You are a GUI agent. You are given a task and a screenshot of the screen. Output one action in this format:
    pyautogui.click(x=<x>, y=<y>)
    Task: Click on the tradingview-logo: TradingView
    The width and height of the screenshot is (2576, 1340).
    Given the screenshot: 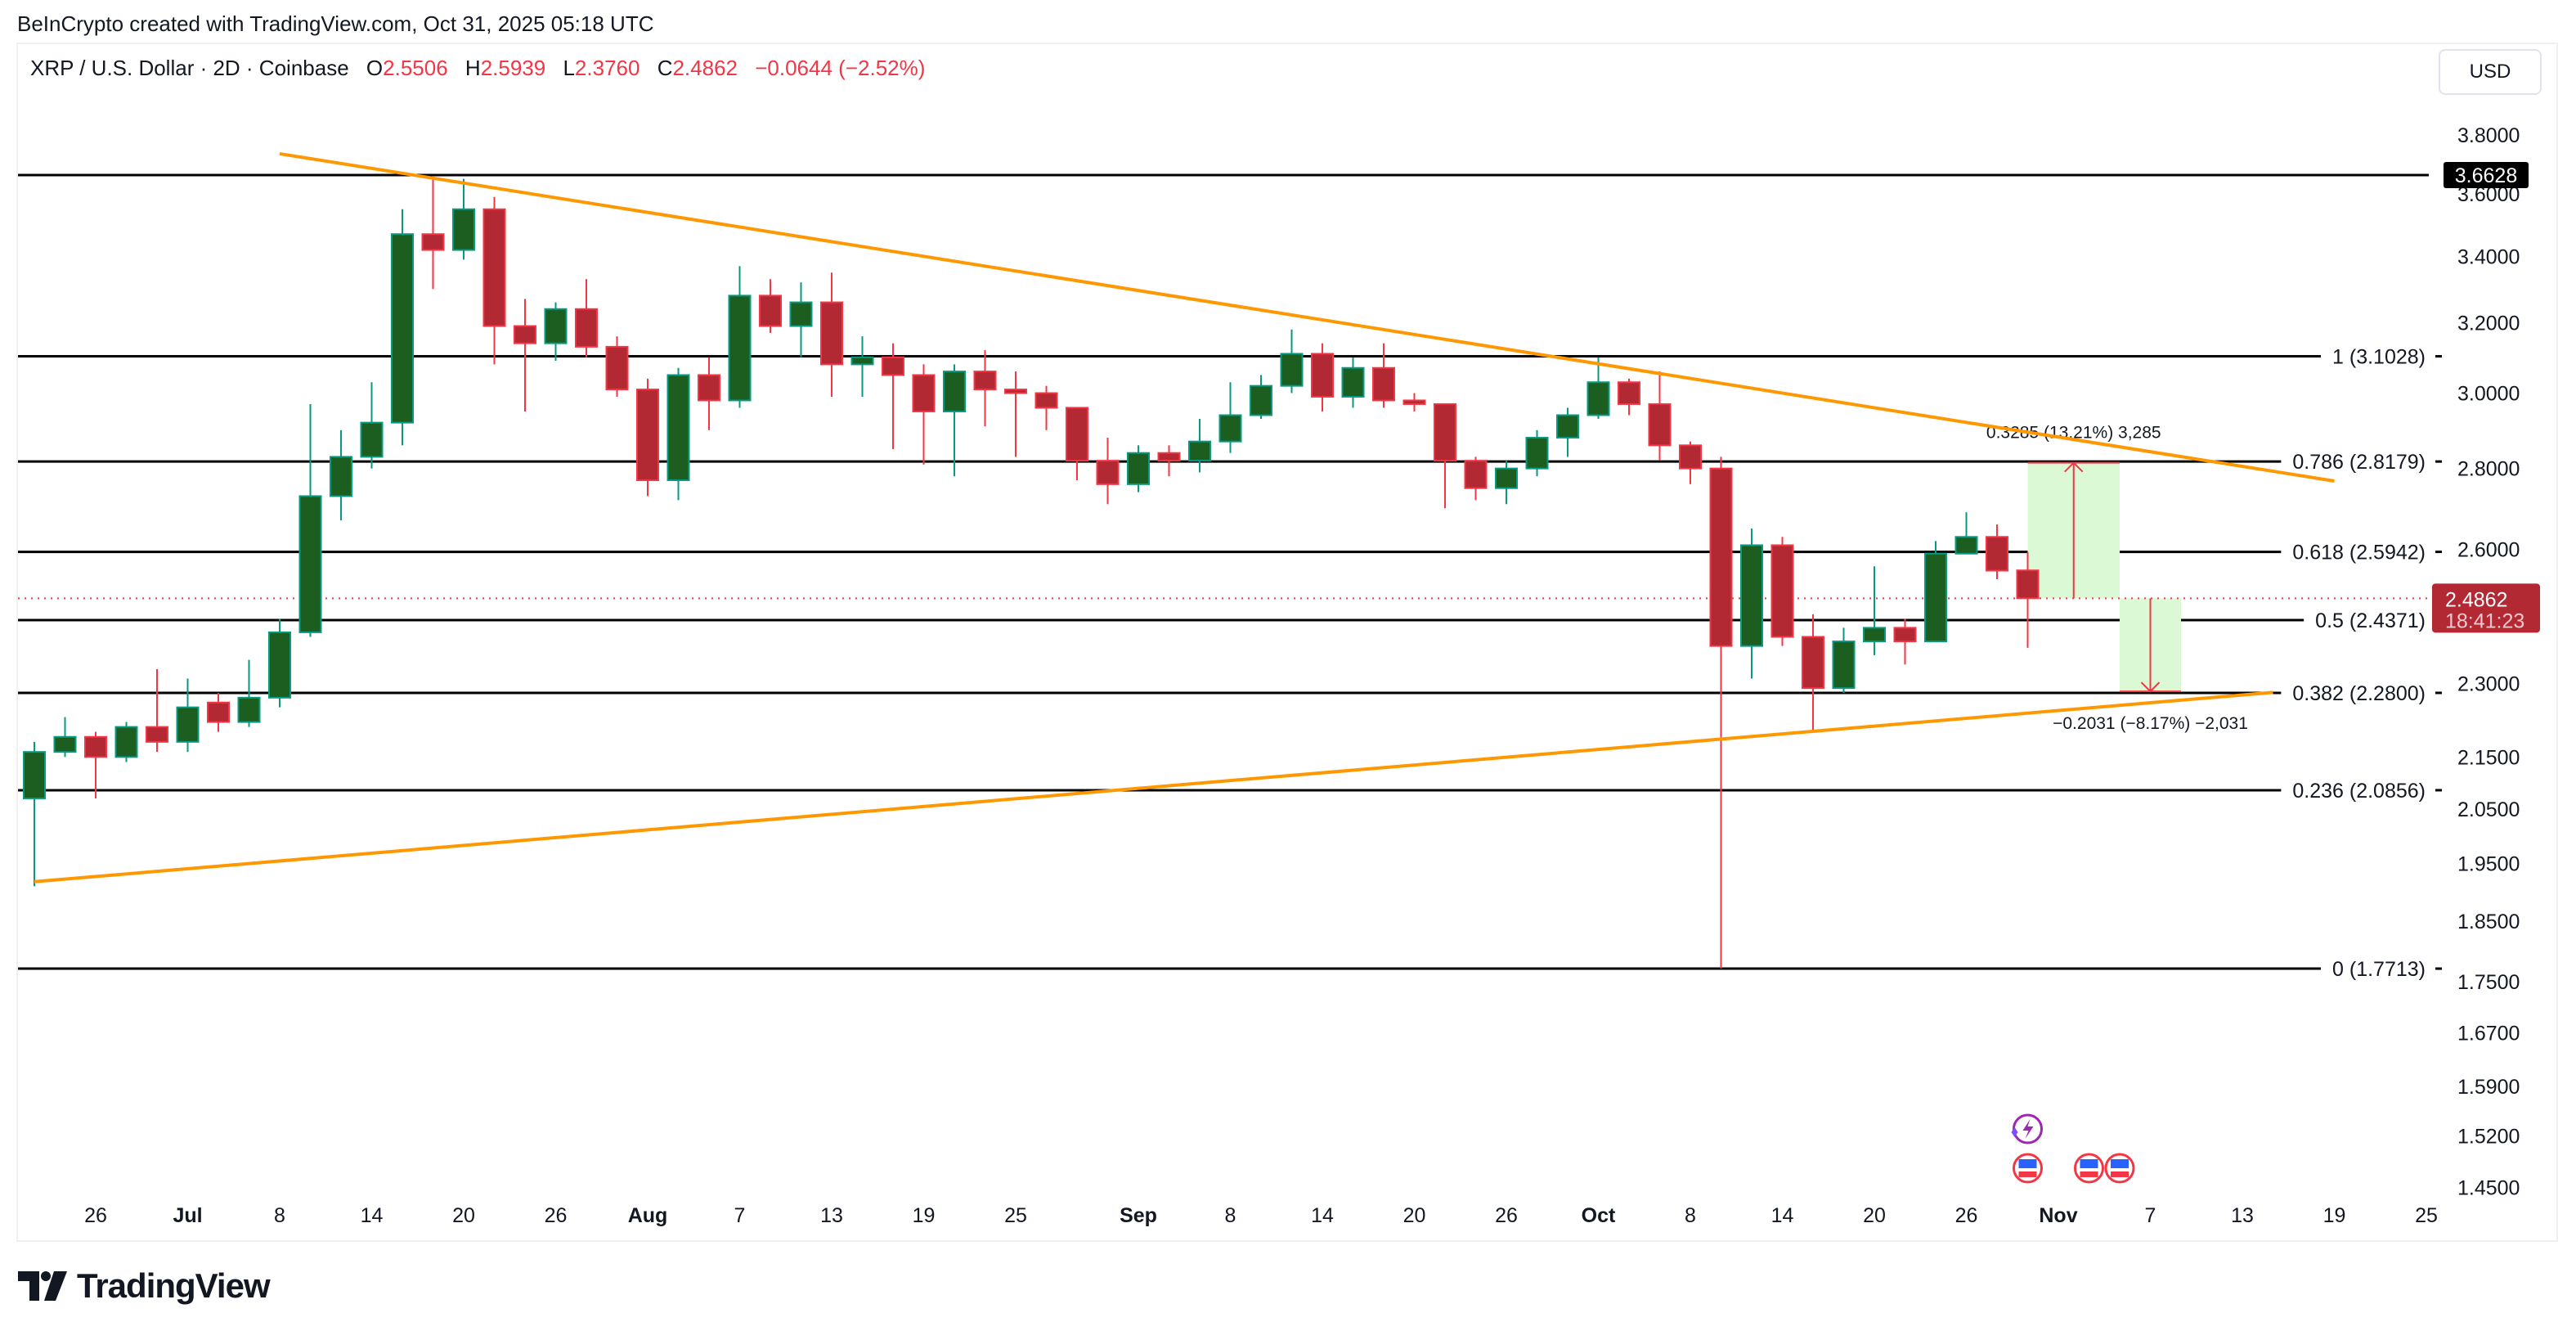 What is the action you would take?
    pyautogui.click(x=144, y=1286)
    